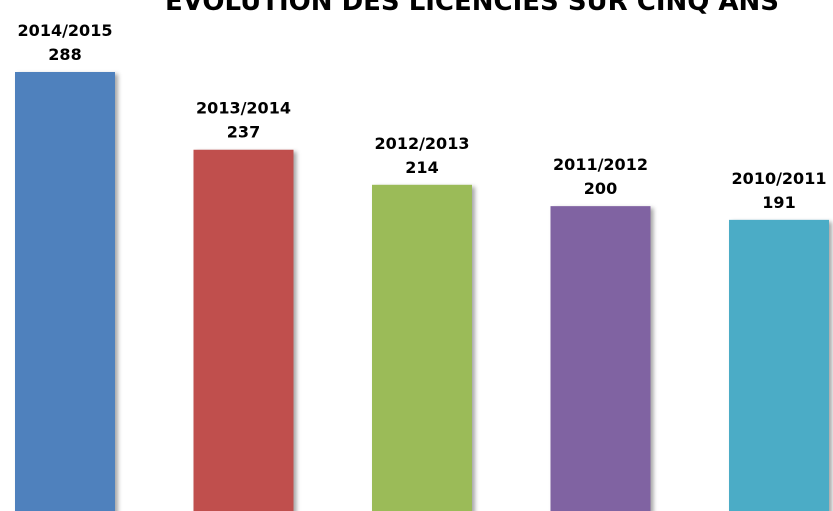  I want to click on bar-2014-2015, so click(65, 291).